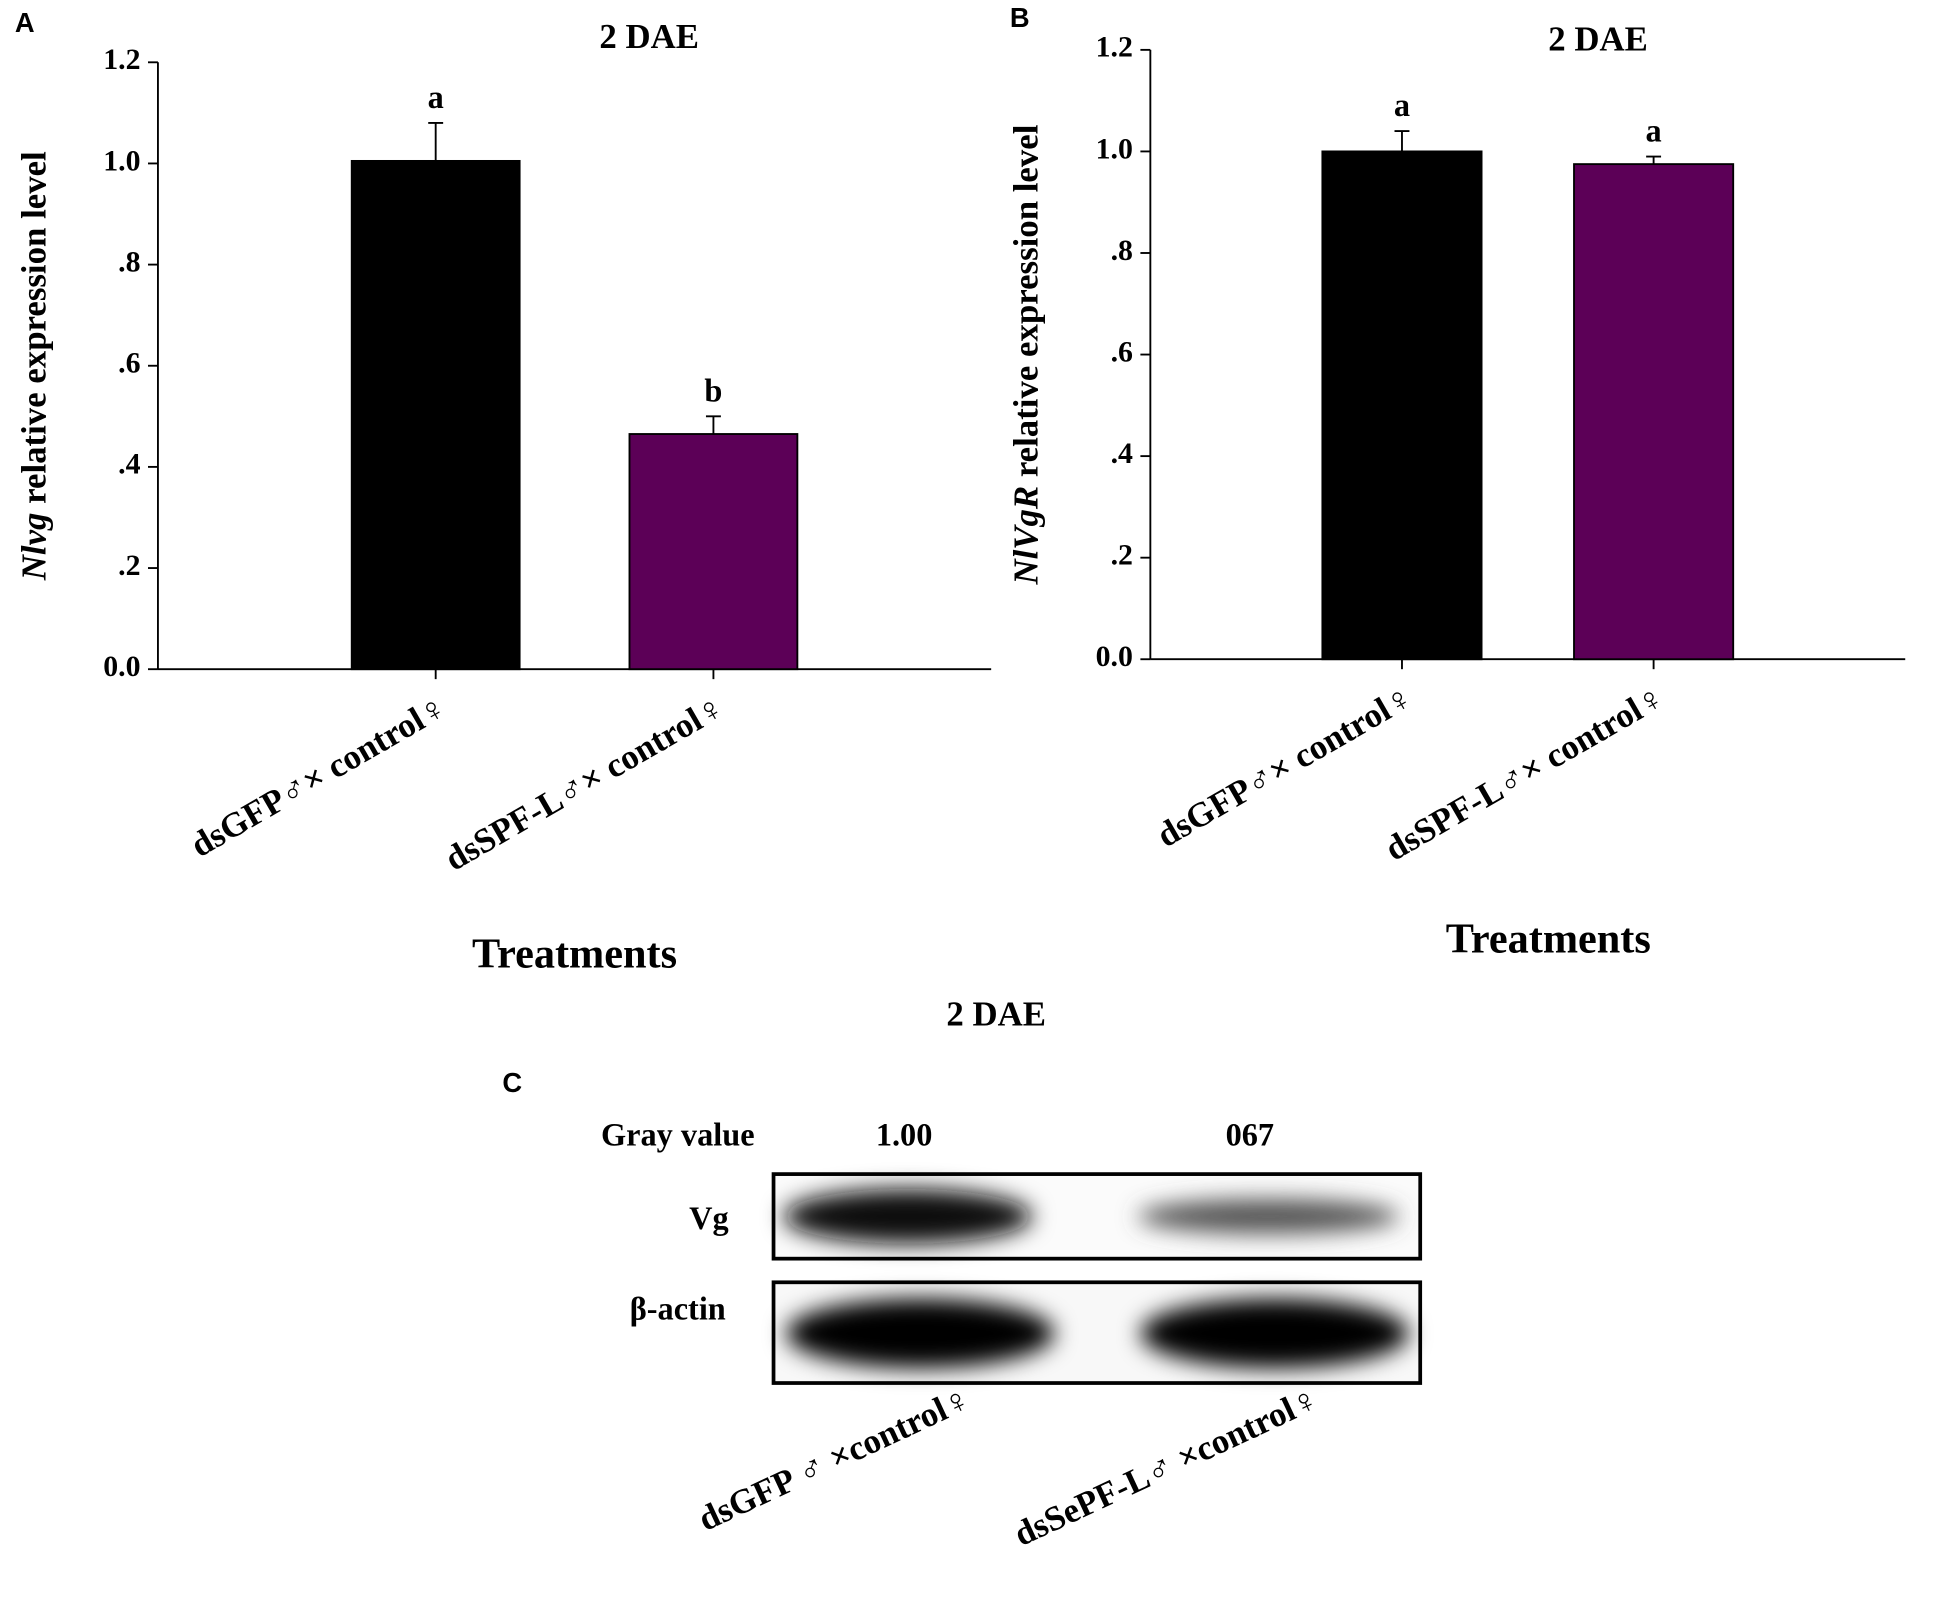 Image resolution: width=1950 pixels, height=1607 pixels. What do you see at coordinates (834, 1458) in the screenshot?
I see `lane-label: dsGFP ♂ ×control♀` at bounding box center [834, 1458].